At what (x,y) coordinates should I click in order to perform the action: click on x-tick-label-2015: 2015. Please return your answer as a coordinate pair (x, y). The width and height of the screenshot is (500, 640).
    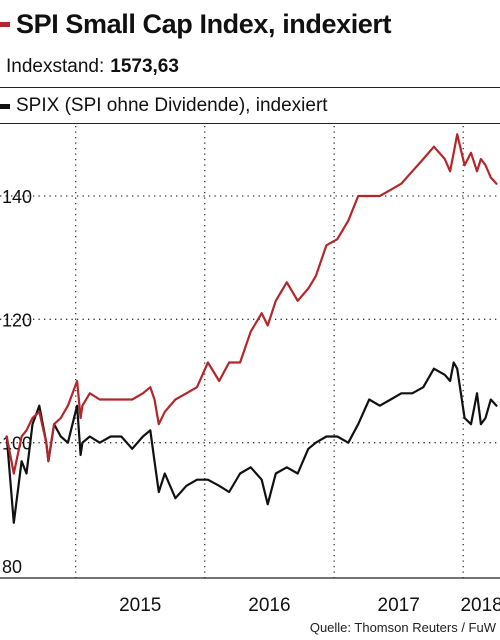
    Looking at the image, I should click on (140, 605).